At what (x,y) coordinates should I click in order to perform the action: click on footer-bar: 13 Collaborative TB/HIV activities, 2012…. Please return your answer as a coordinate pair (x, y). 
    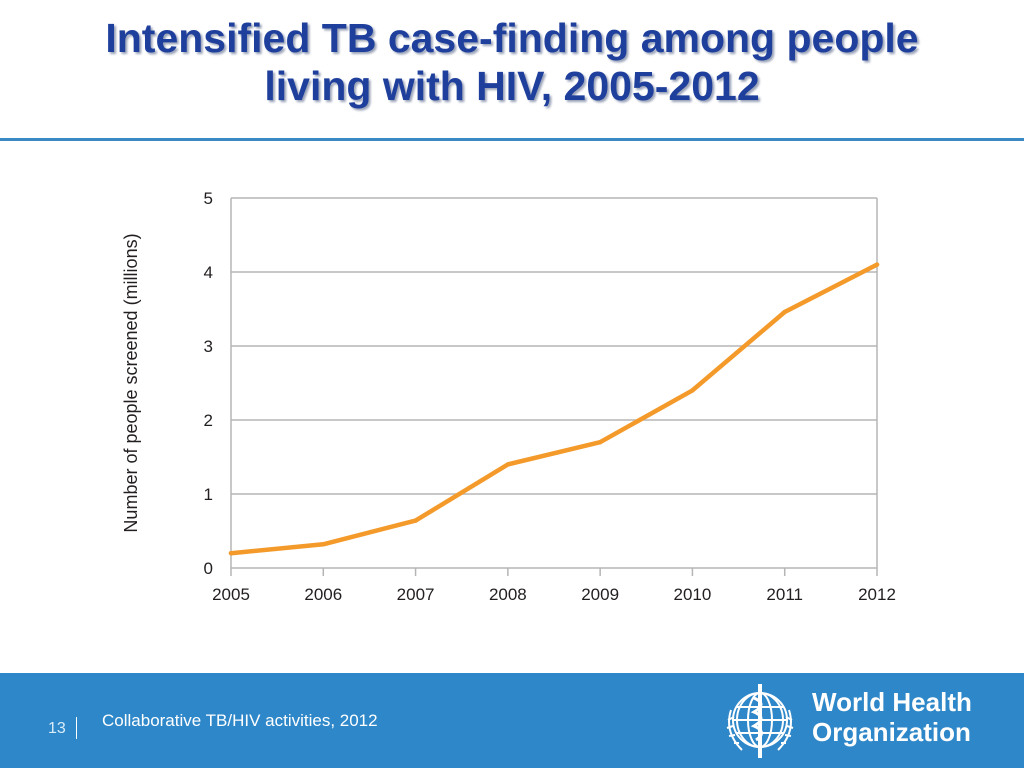
    Looking at the image, I should click on (512, 720).